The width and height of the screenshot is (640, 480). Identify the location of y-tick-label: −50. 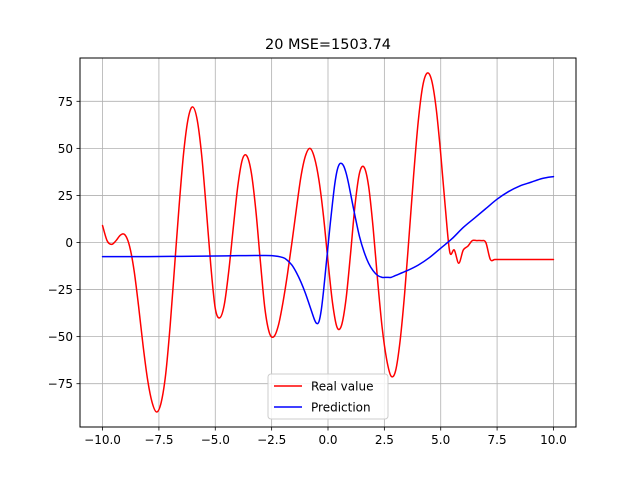
(60, 337).